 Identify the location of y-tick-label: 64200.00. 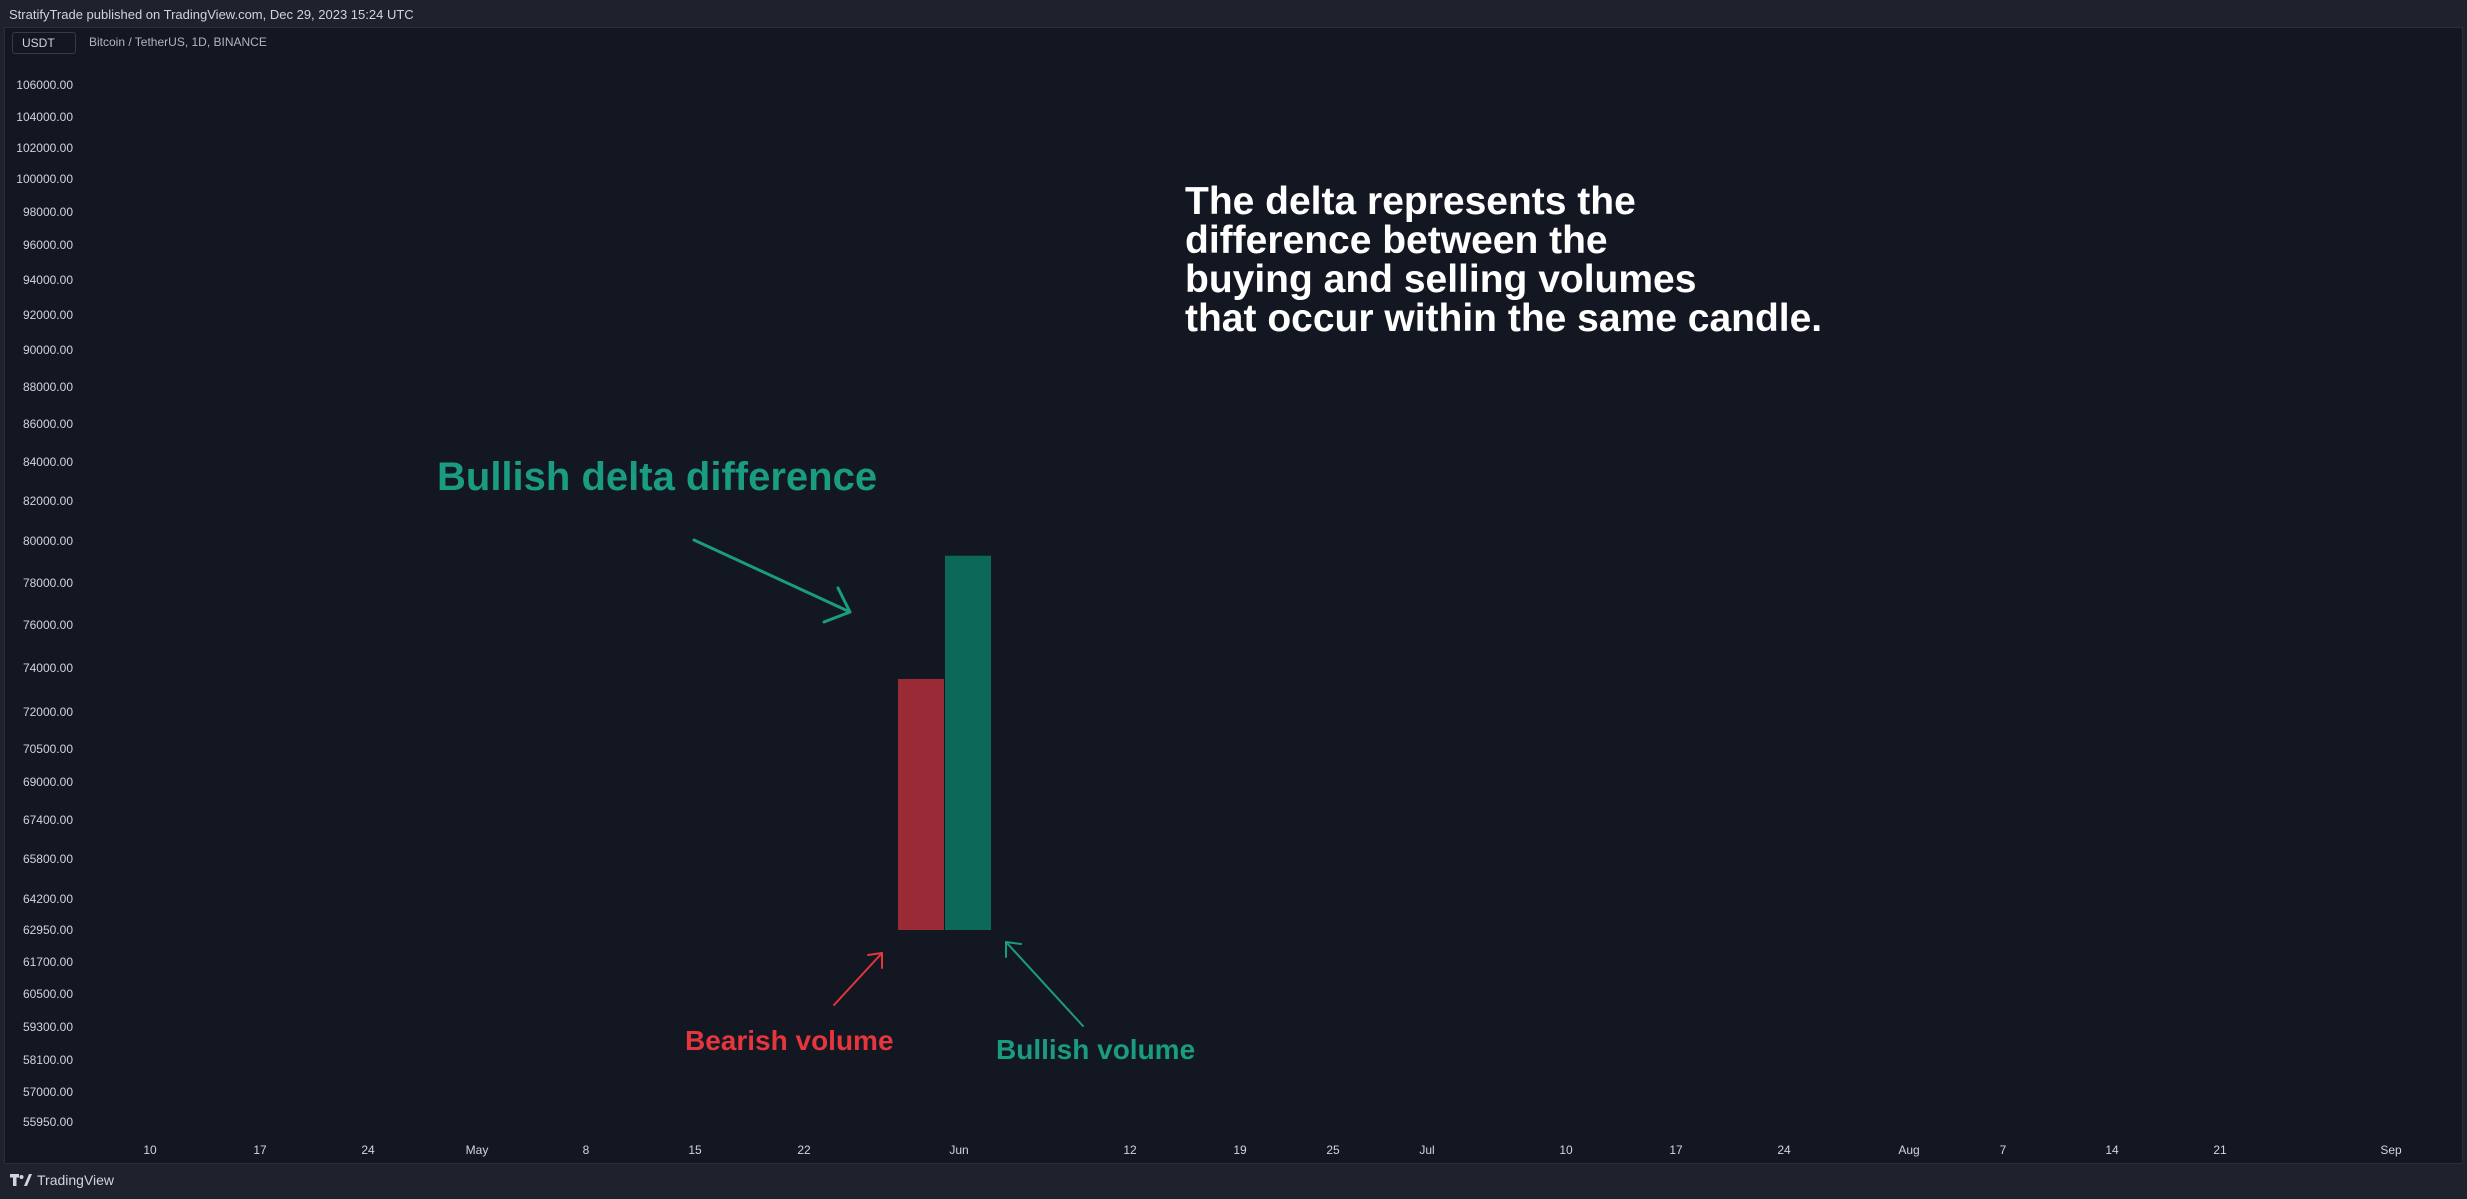
(48, 899).